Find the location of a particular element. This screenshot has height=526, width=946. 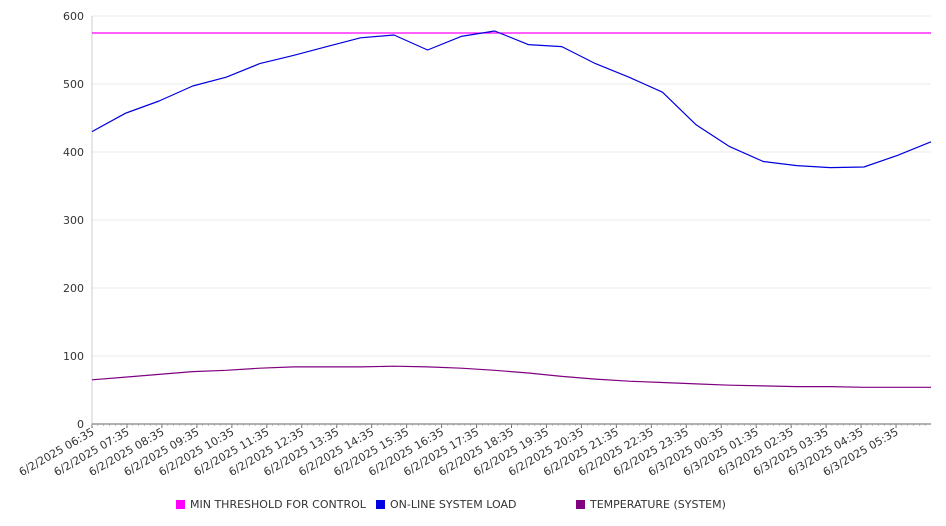

legend-label-min-threshold: MIN THRESHOLD FOR CONTROL is located at coordinates (278, 504).